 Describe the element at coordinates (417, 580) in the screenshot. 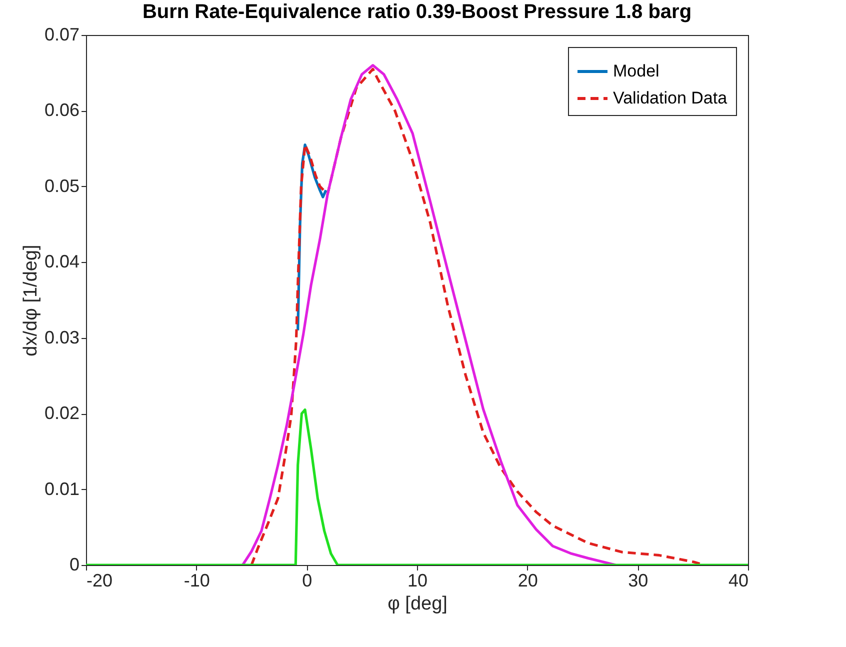

I see `x-tick-label: 10` at that location.